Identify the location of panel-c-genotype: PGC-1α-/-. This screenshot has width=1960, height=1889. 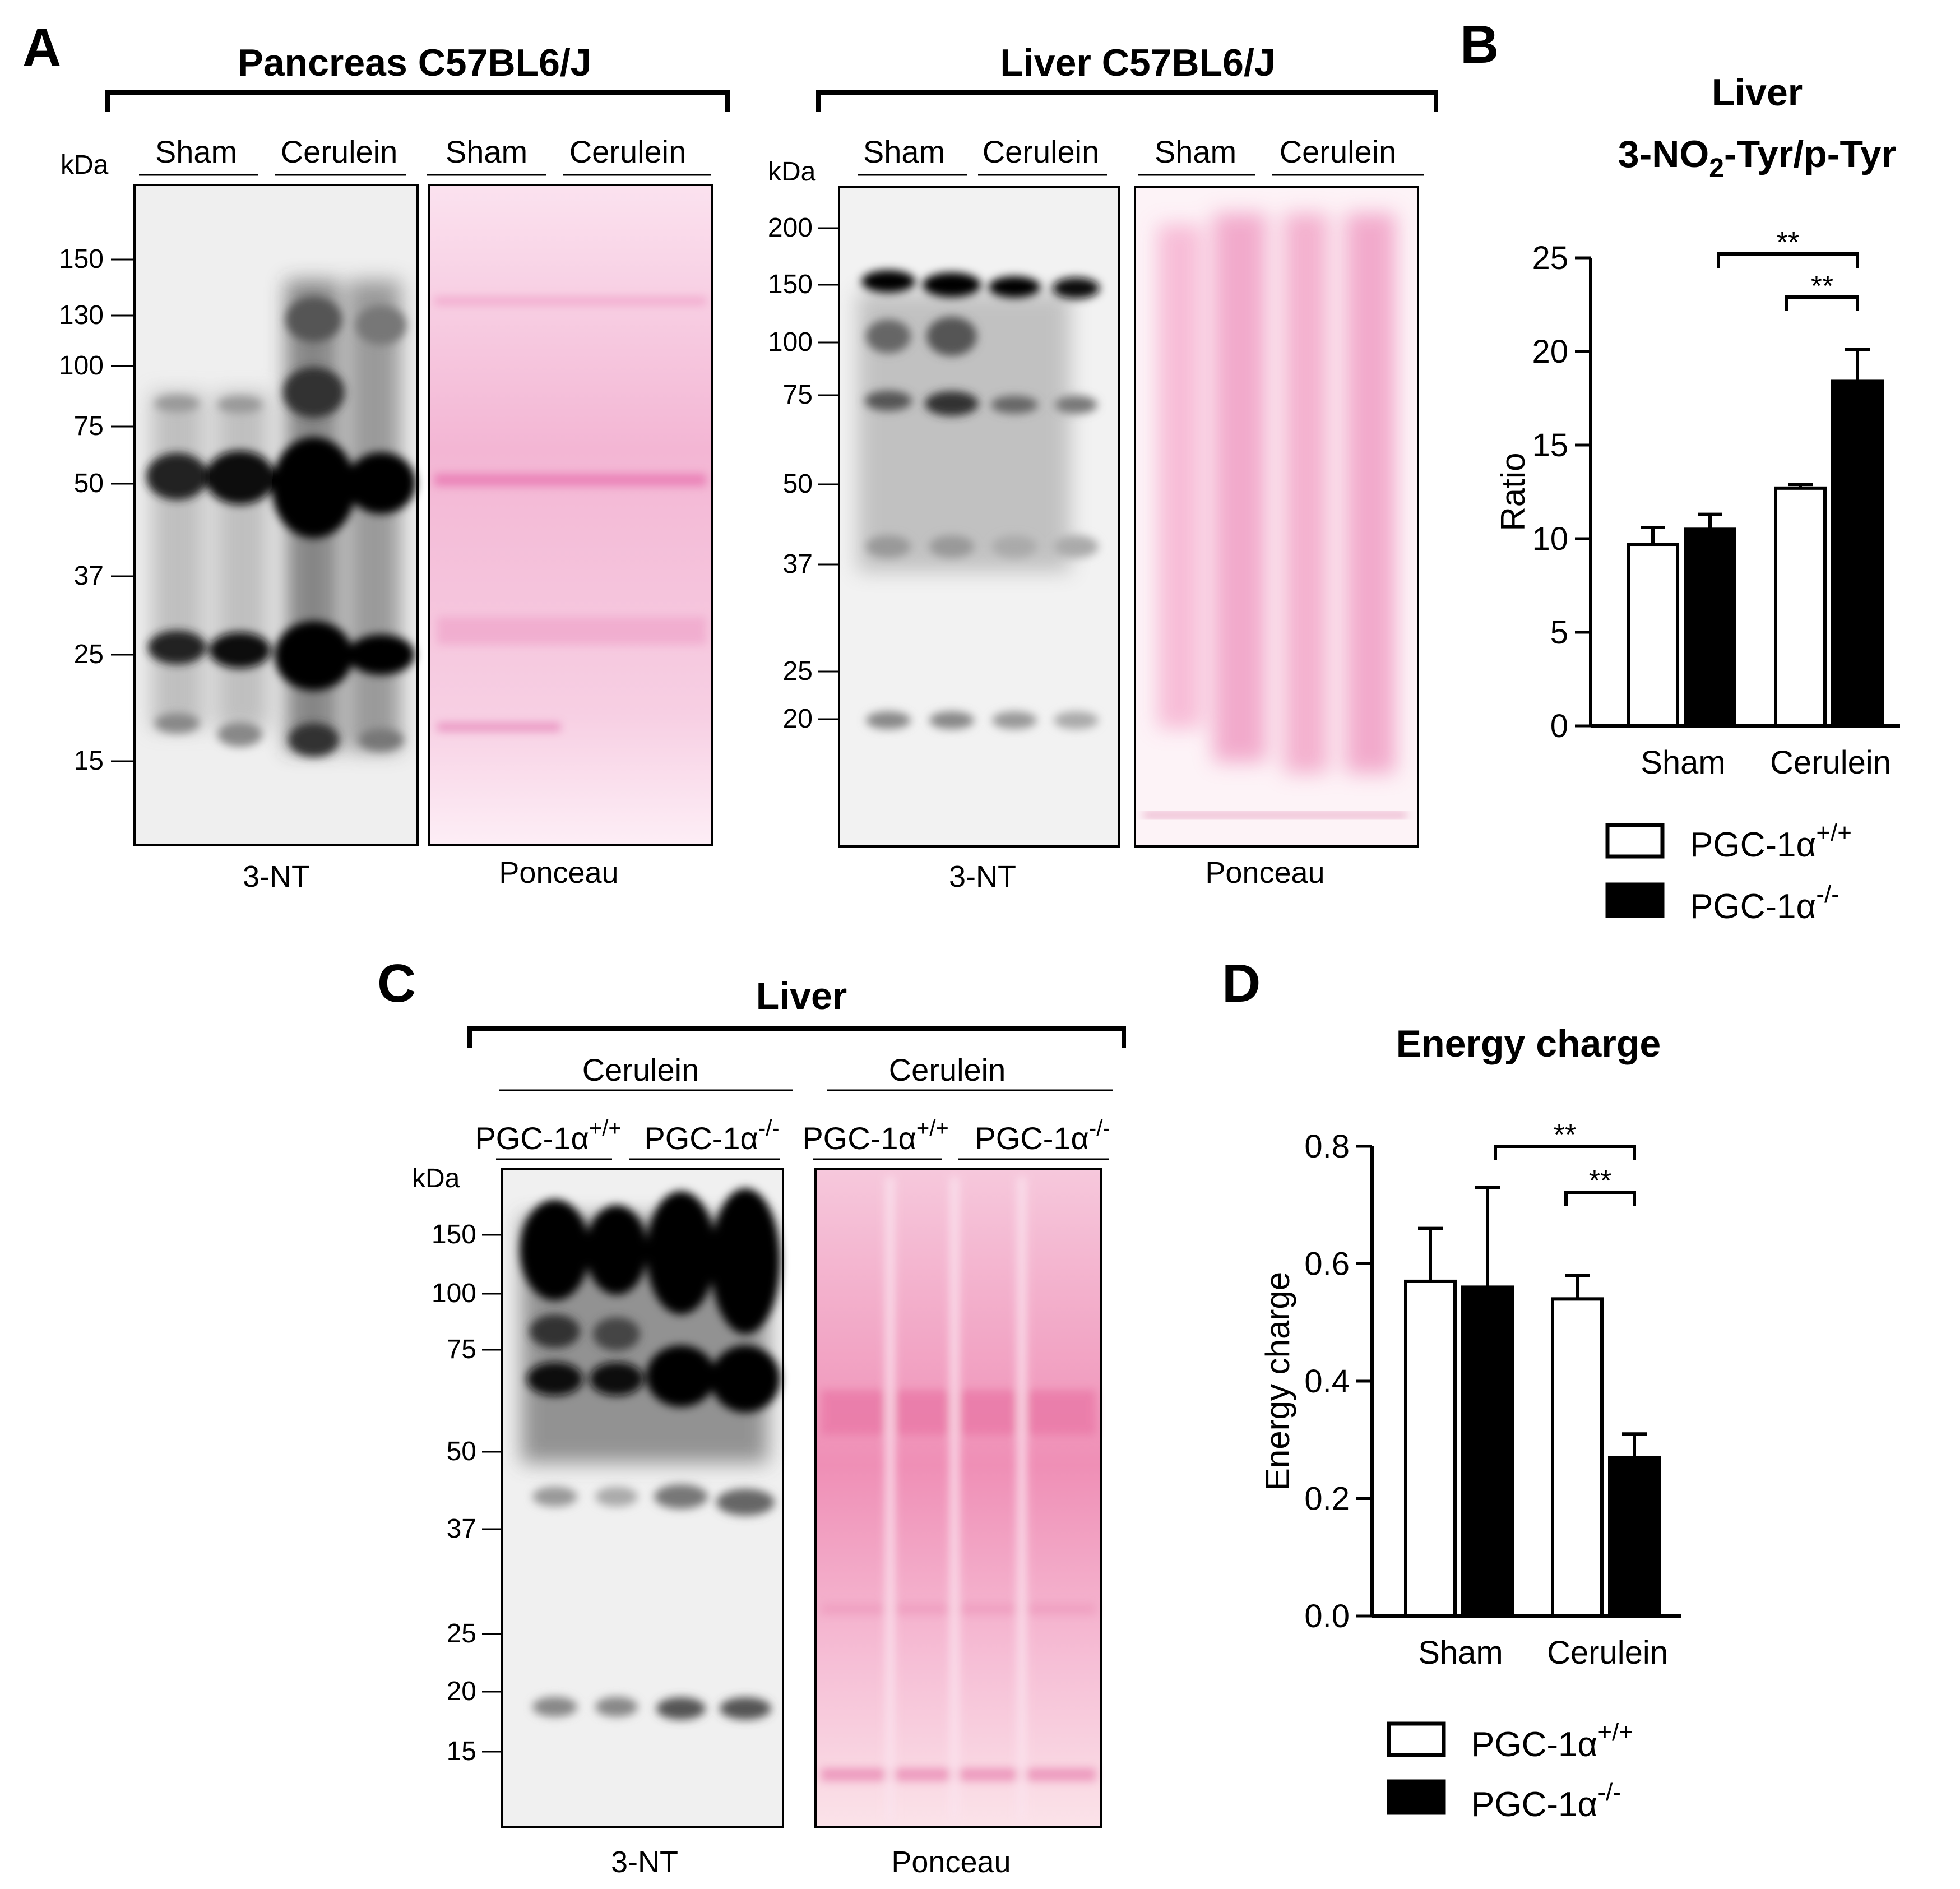
(1042, 1136).